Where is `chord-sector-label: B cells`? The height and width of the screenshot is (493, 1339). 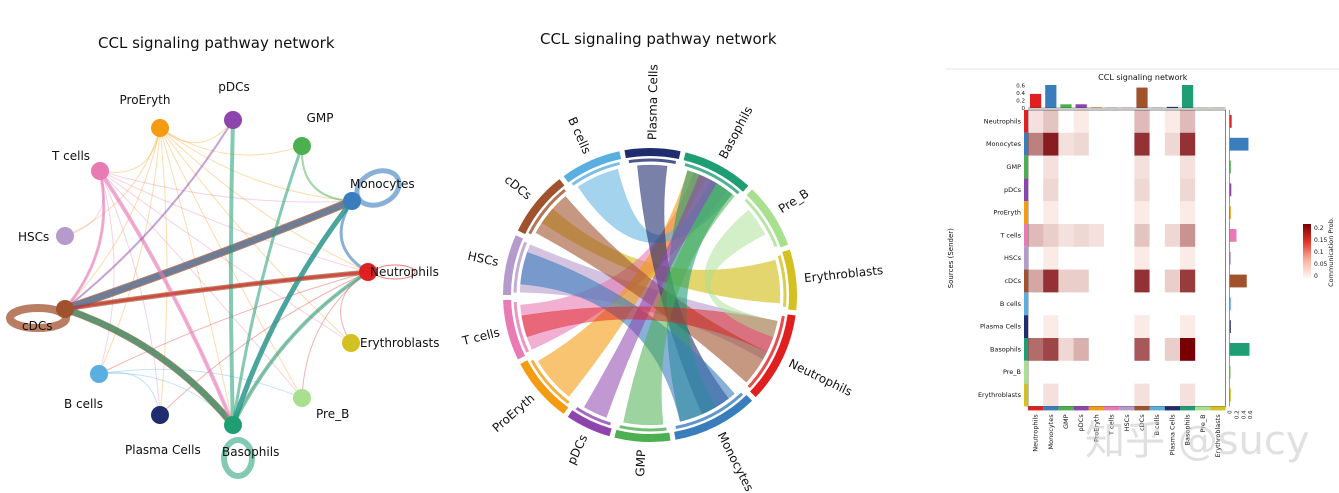
chord-sector-label: B cells is located at coordinates (579, 135).